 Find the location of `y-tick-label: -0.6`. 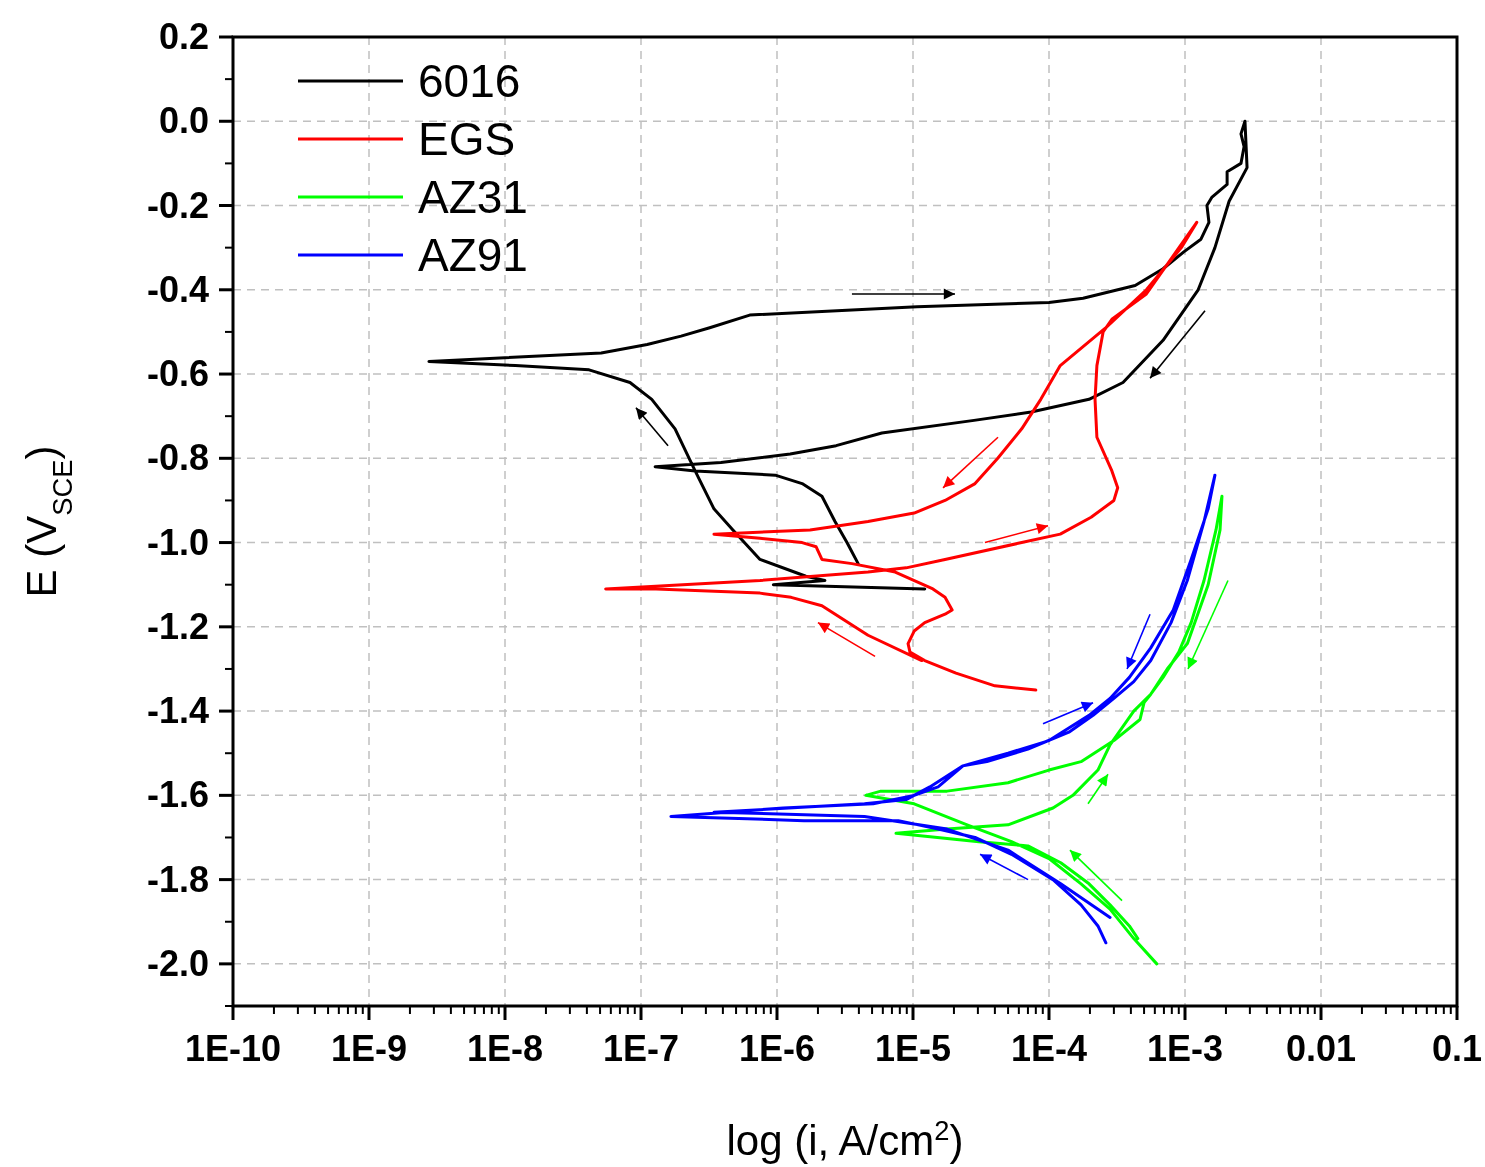

y-tick-label: -0.6 is located at coordinates (177, 374).